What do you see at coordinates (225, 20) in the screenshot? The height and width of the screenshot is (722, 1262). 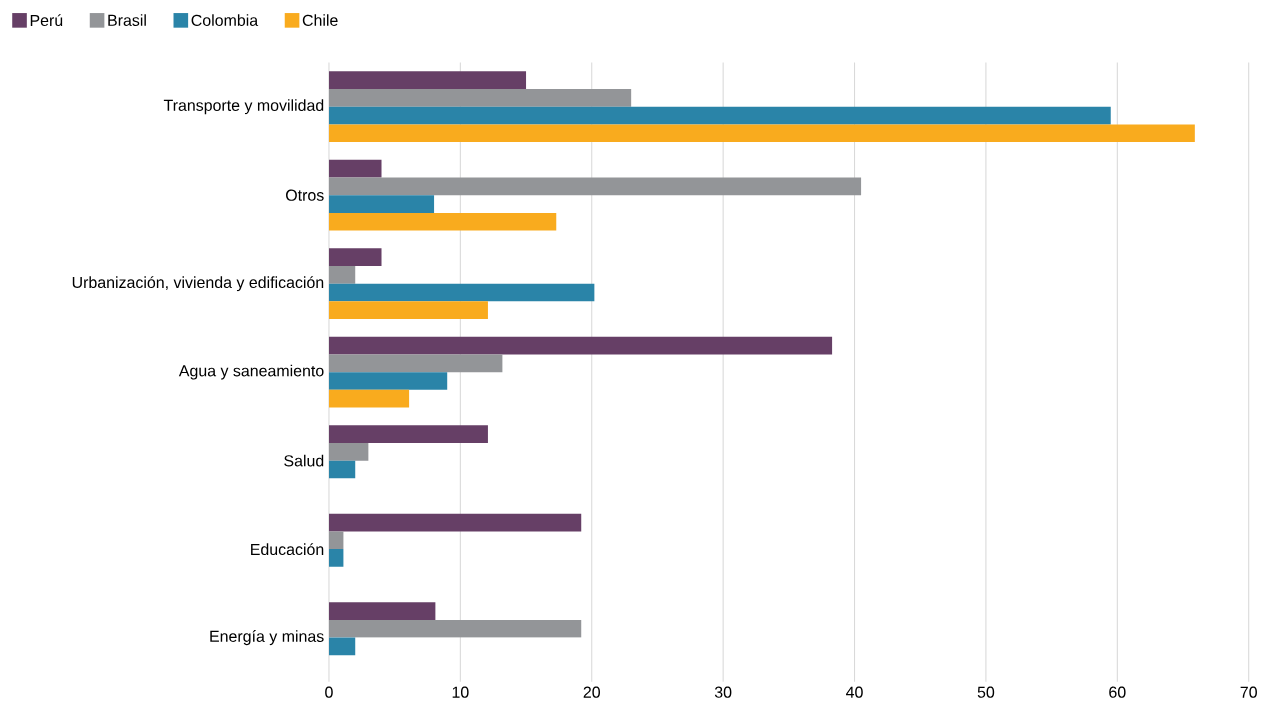 I see `legend-label: Colombia` at bounding box center [225, 20].